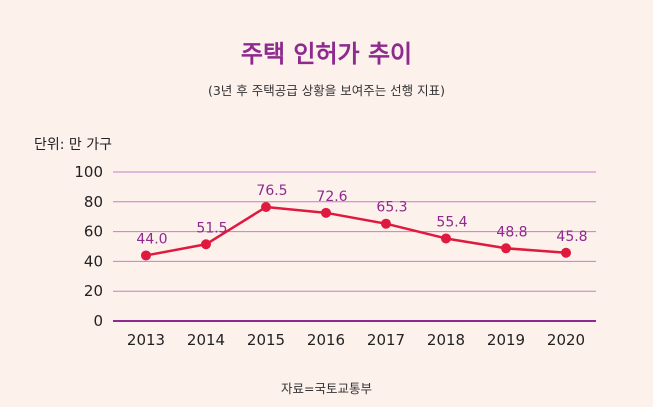 Image resolution: width=653 pixels, height=407 pixels. I want to click on y-tick-label: 100, so click(88, 172).